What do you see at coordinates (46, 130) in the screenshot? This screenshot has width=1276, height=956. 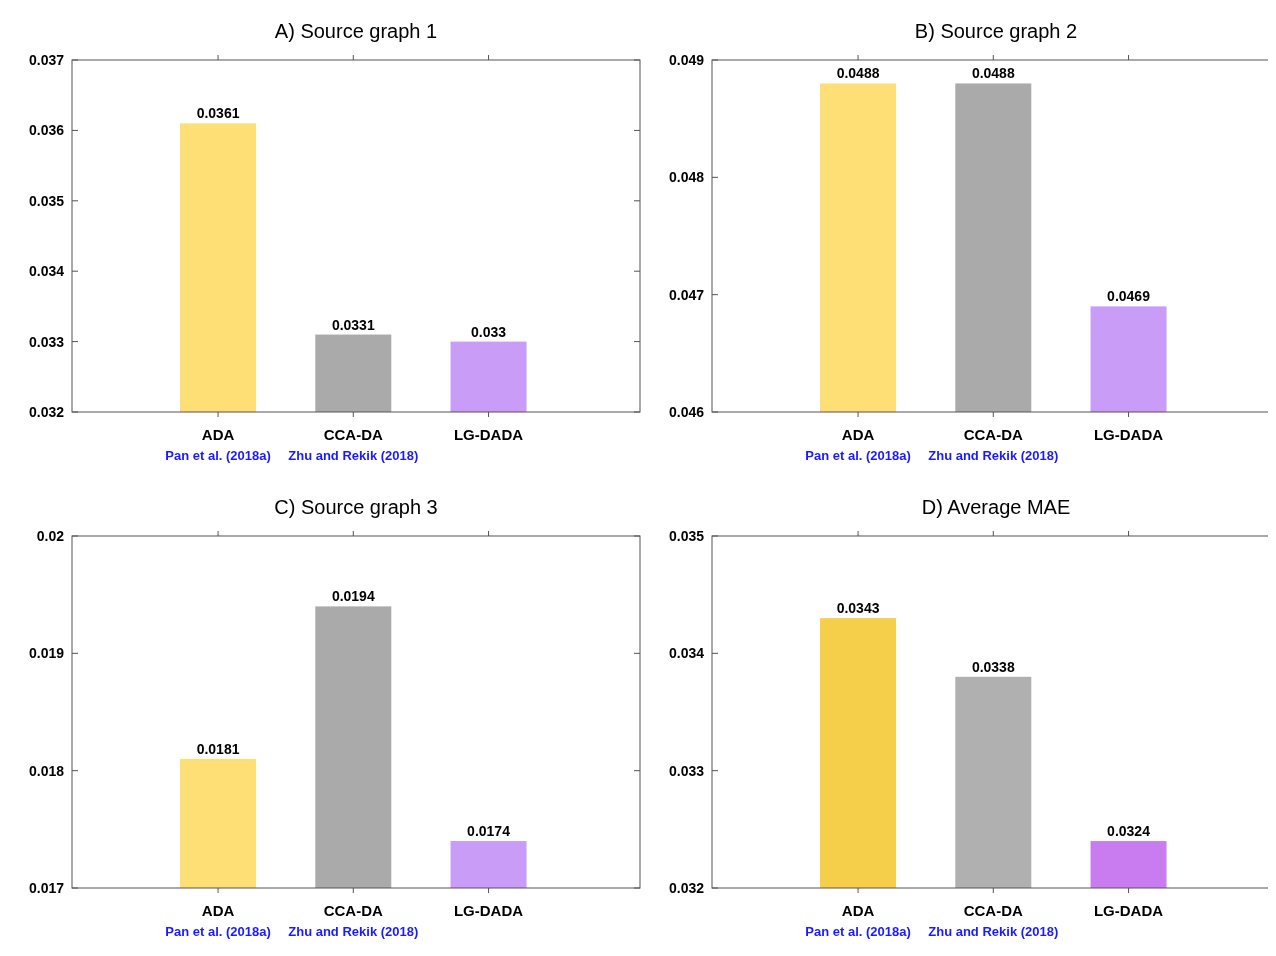 I see `y-tick-label: 0.036` at bounding box center [46, 130].